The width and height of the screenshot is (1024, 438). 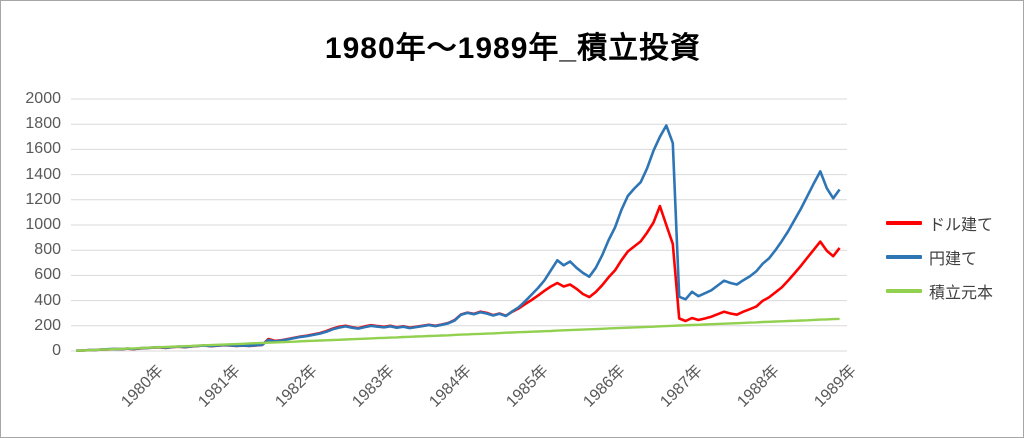 I want to click on series-principal-line, so click(x=457, y=334).